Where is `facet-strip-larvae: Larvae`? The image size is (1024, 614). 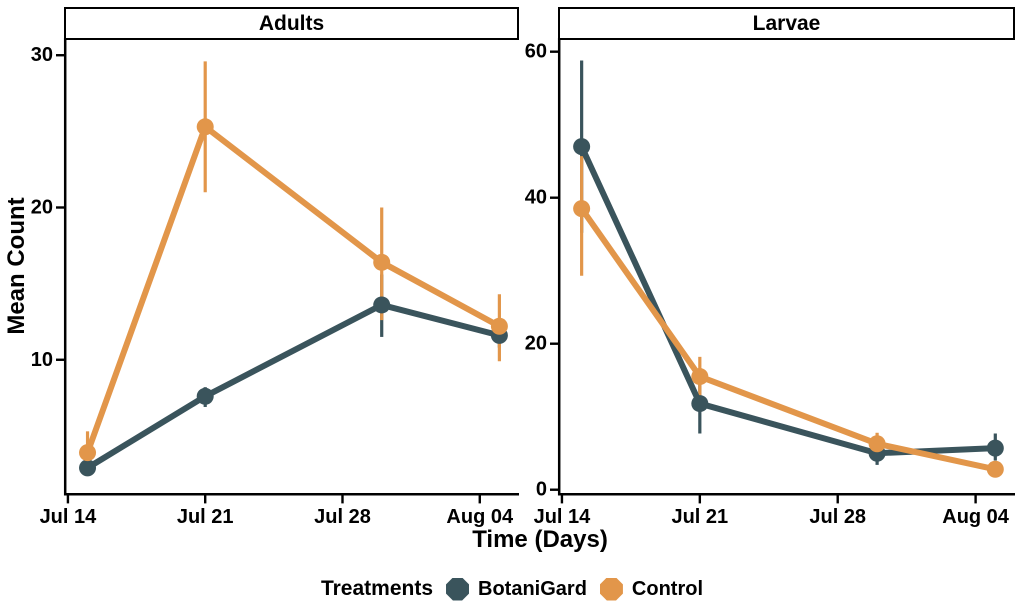 facet-strip-larvae: Larvae is located at coordinates (786, 23).